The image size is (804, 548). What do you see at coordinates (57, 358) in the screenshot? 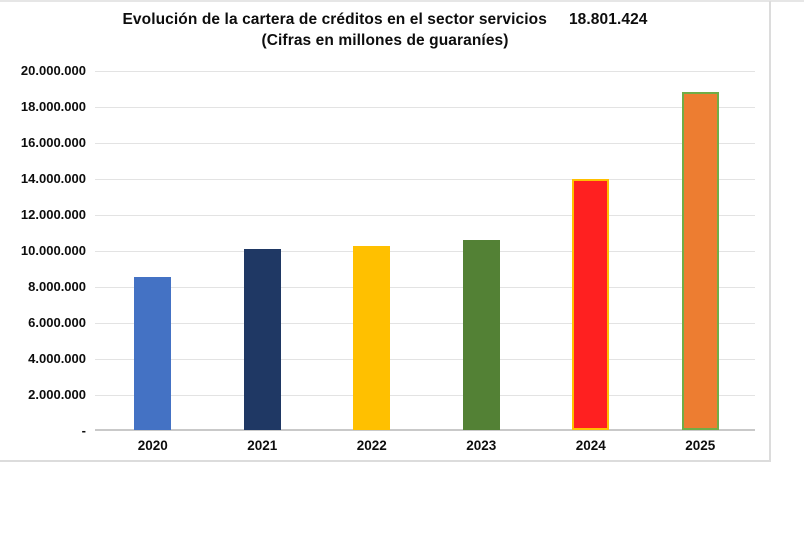
I see `y-tick-label: 4.000.000` at bounding box center [57, 358].